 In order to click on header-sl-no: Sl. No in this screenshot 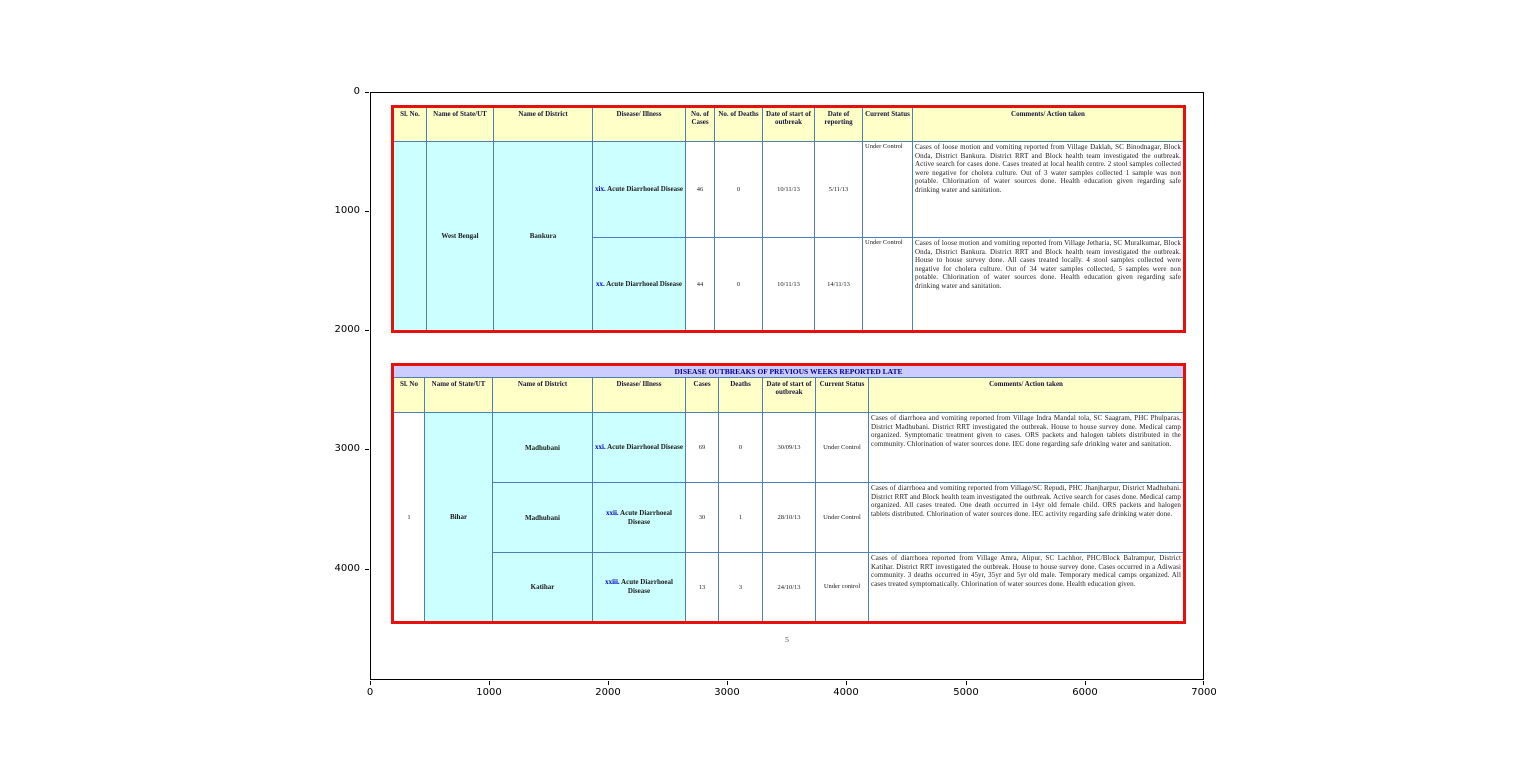, I will do `click(408, 395)`.